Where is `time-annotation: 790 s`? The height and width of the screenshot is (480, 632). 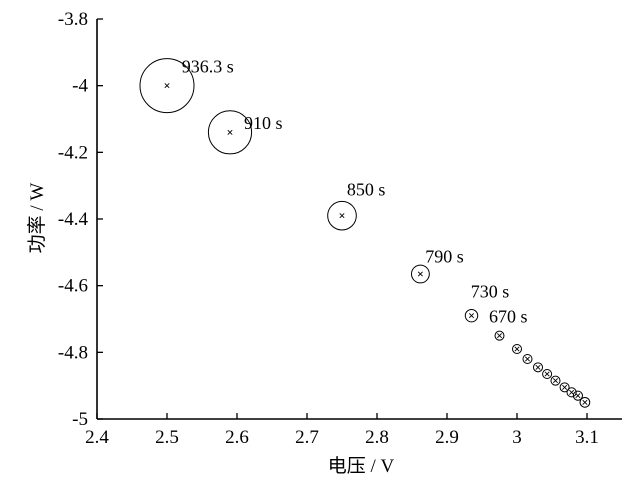
time-annotation: 790 s is located at coordinates (444, 256).